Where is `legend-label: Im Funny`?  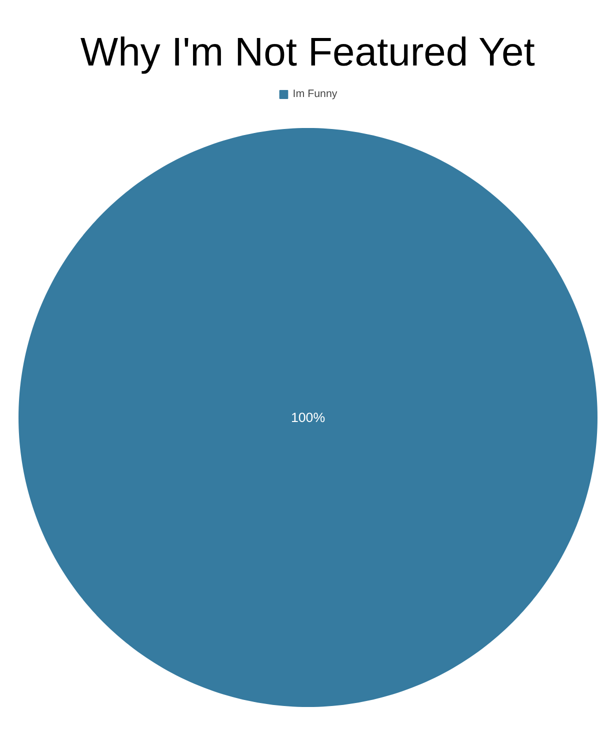 legend-label: Im Funny is located at coordinates (315, 94).